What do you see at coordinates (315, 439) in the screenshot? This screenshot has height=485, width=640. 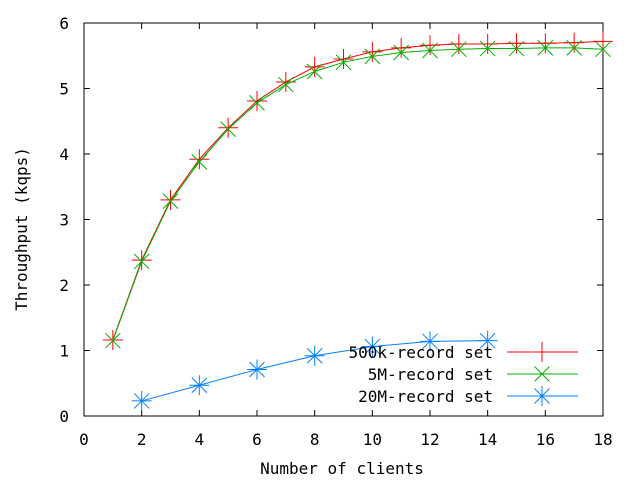 I see `x-tick-label: 8` at bounding box center [315, 439].